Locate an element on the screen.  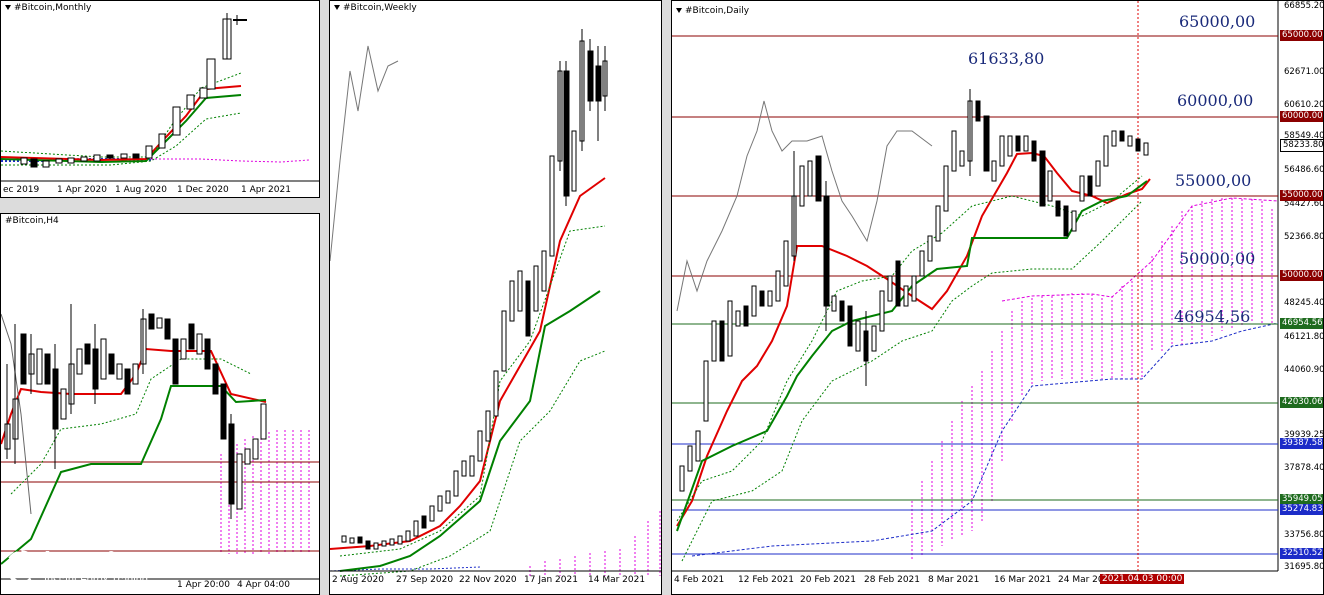
instaforex-logo: instaforex Instant Forex Trading is located at coordinates (86, 567).